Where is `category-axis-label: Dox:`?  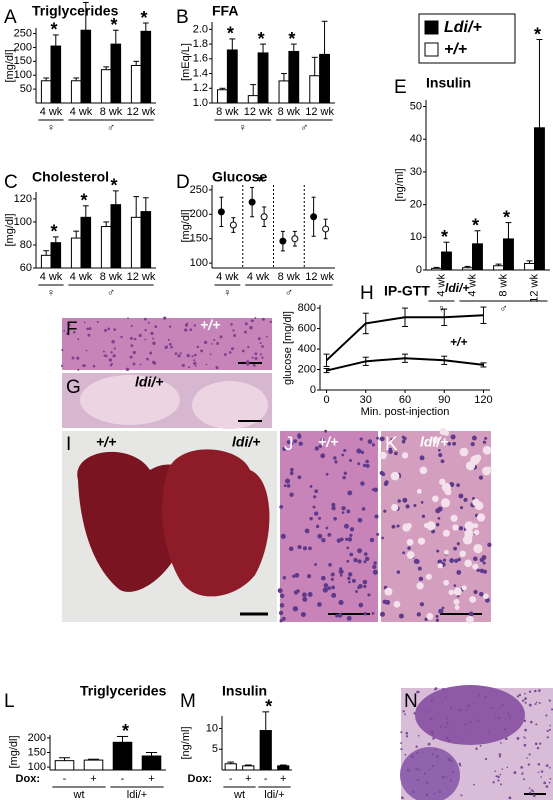 category-axis-label: Dox: is located at coordinates (200, 779).